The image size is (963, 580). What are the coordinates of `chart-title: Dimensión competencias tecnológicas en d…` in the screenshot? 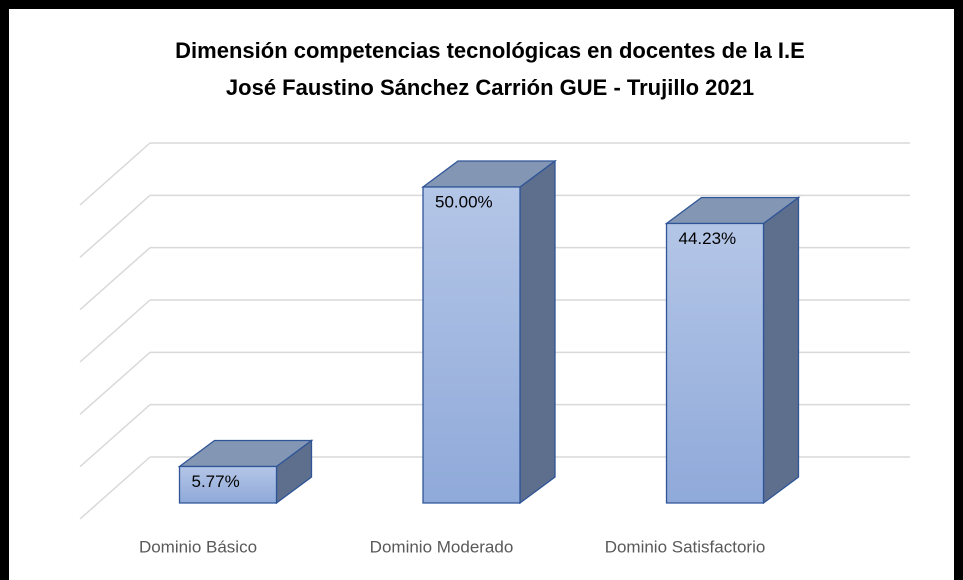 It's located at (490, 50).